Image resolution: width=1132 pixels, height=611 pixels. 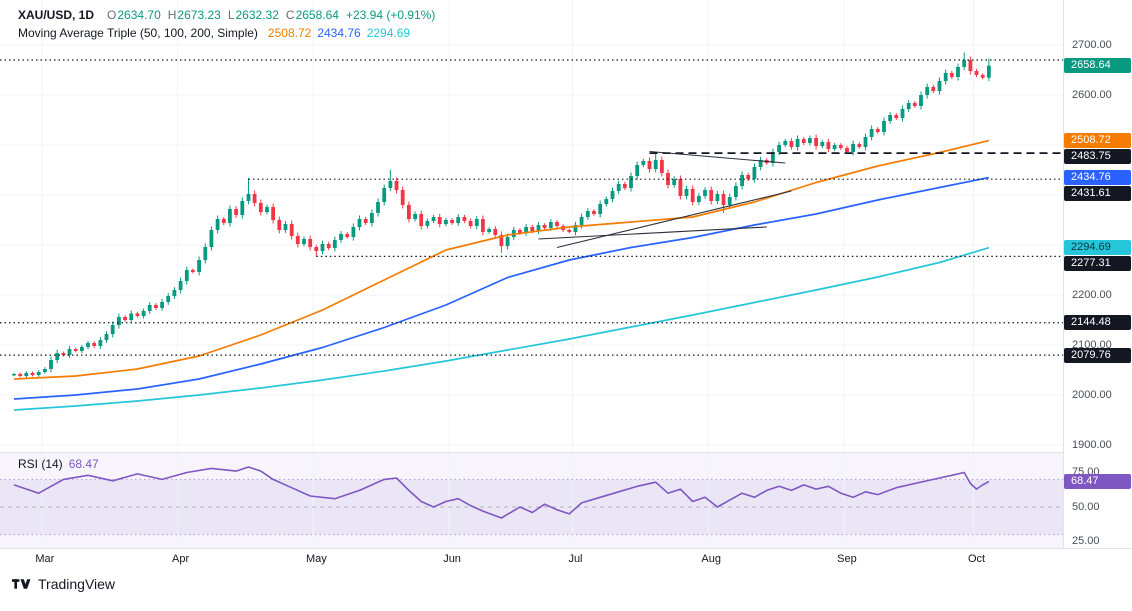 What do you see at coordinates (289, 33) in the screenshot?
I see `ma50-value: 2508.72` at bounding box center [289, 33].